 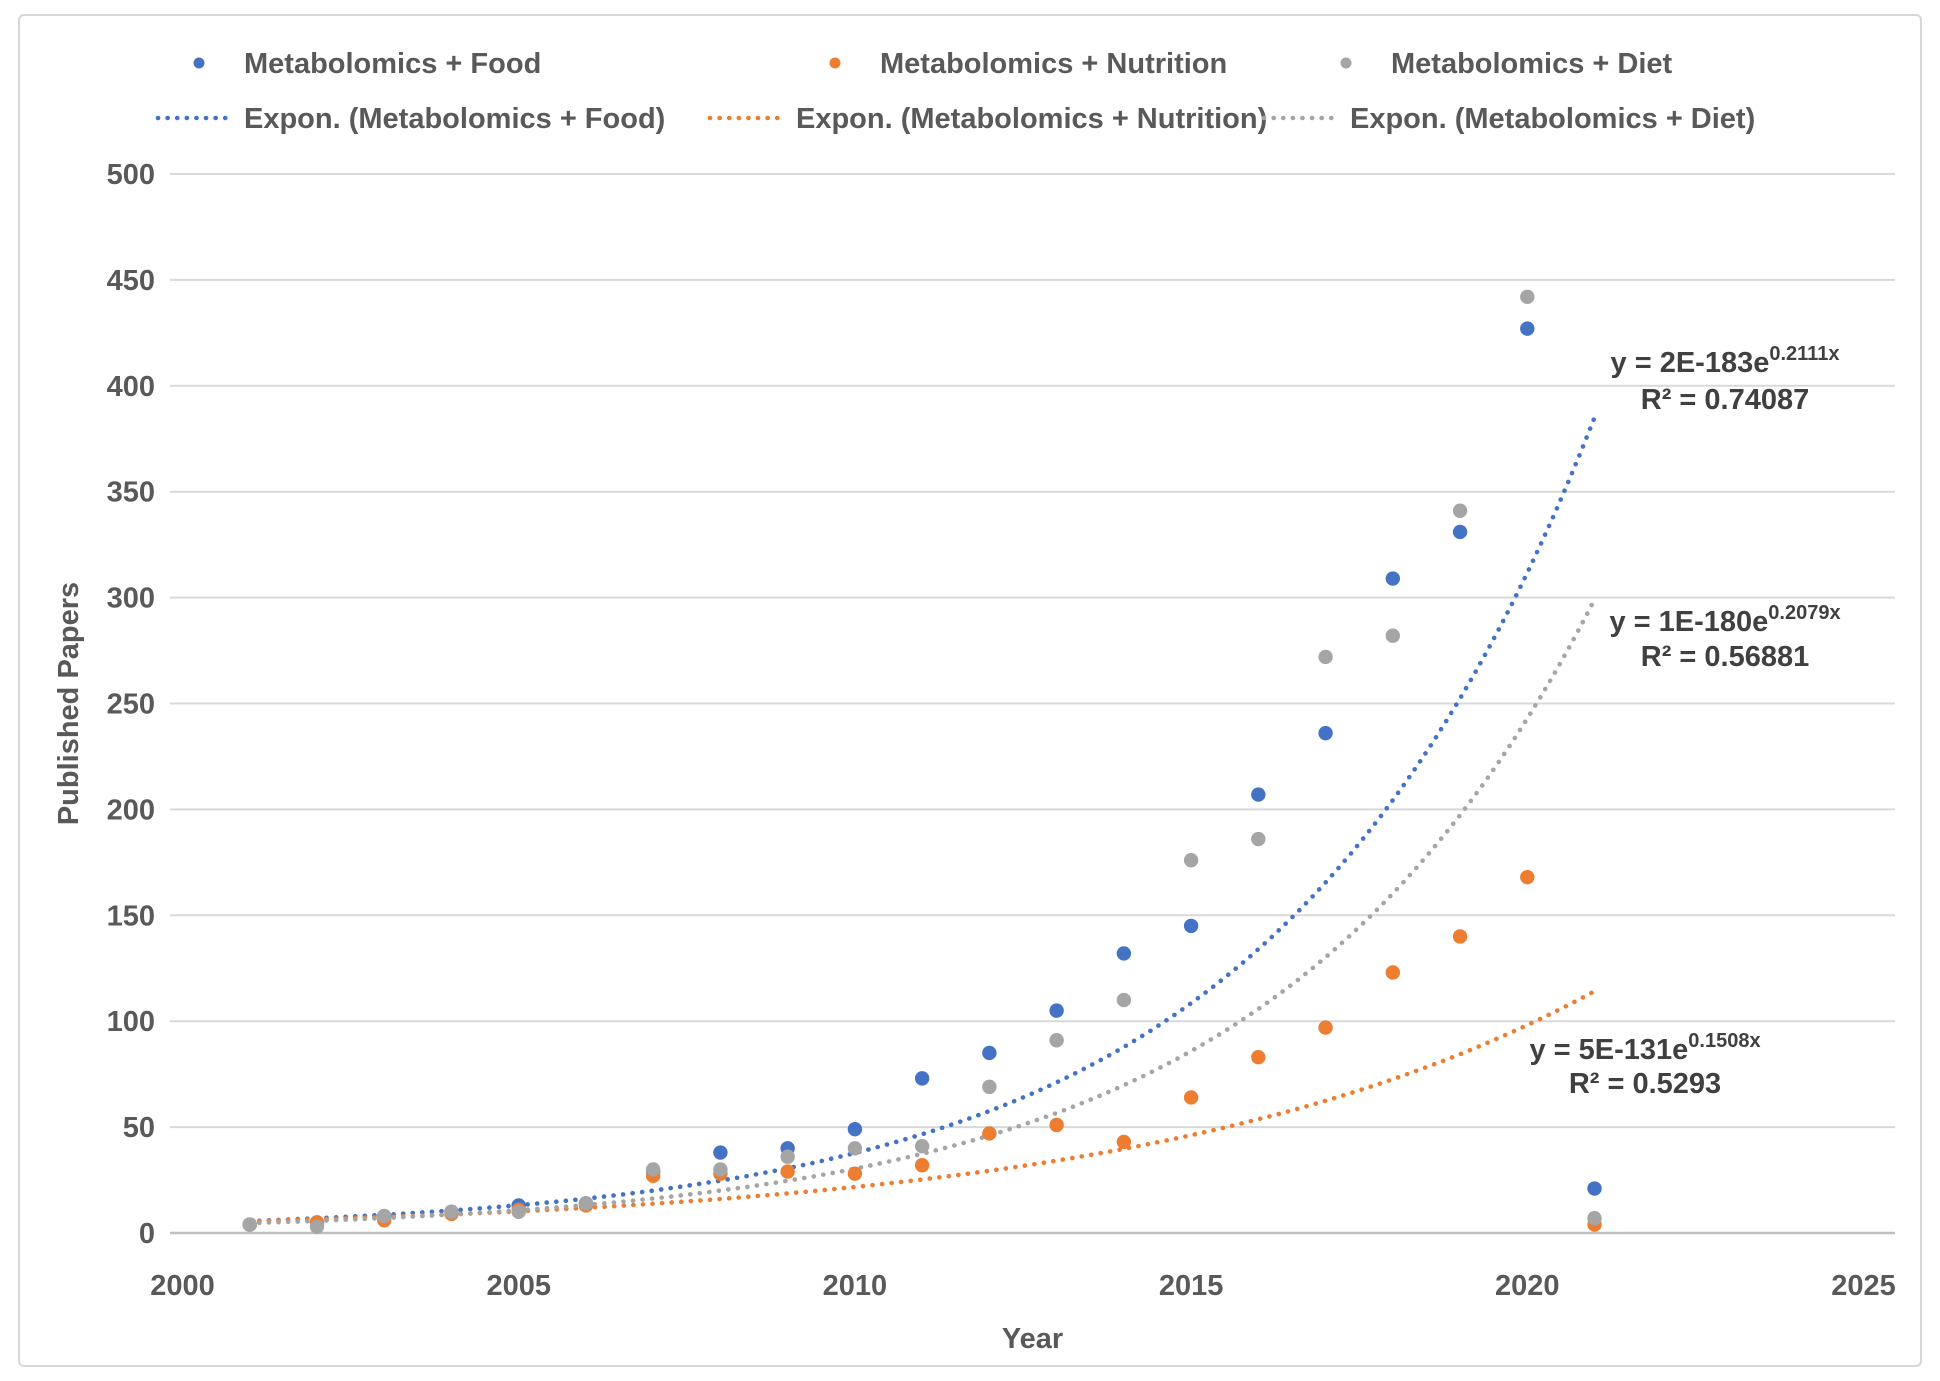 What do you see at coordinates (454, 119) in the screenshot?
I see `legend-label: Expon. (Metabolomics + Food)` at bounding box center [454, 119].